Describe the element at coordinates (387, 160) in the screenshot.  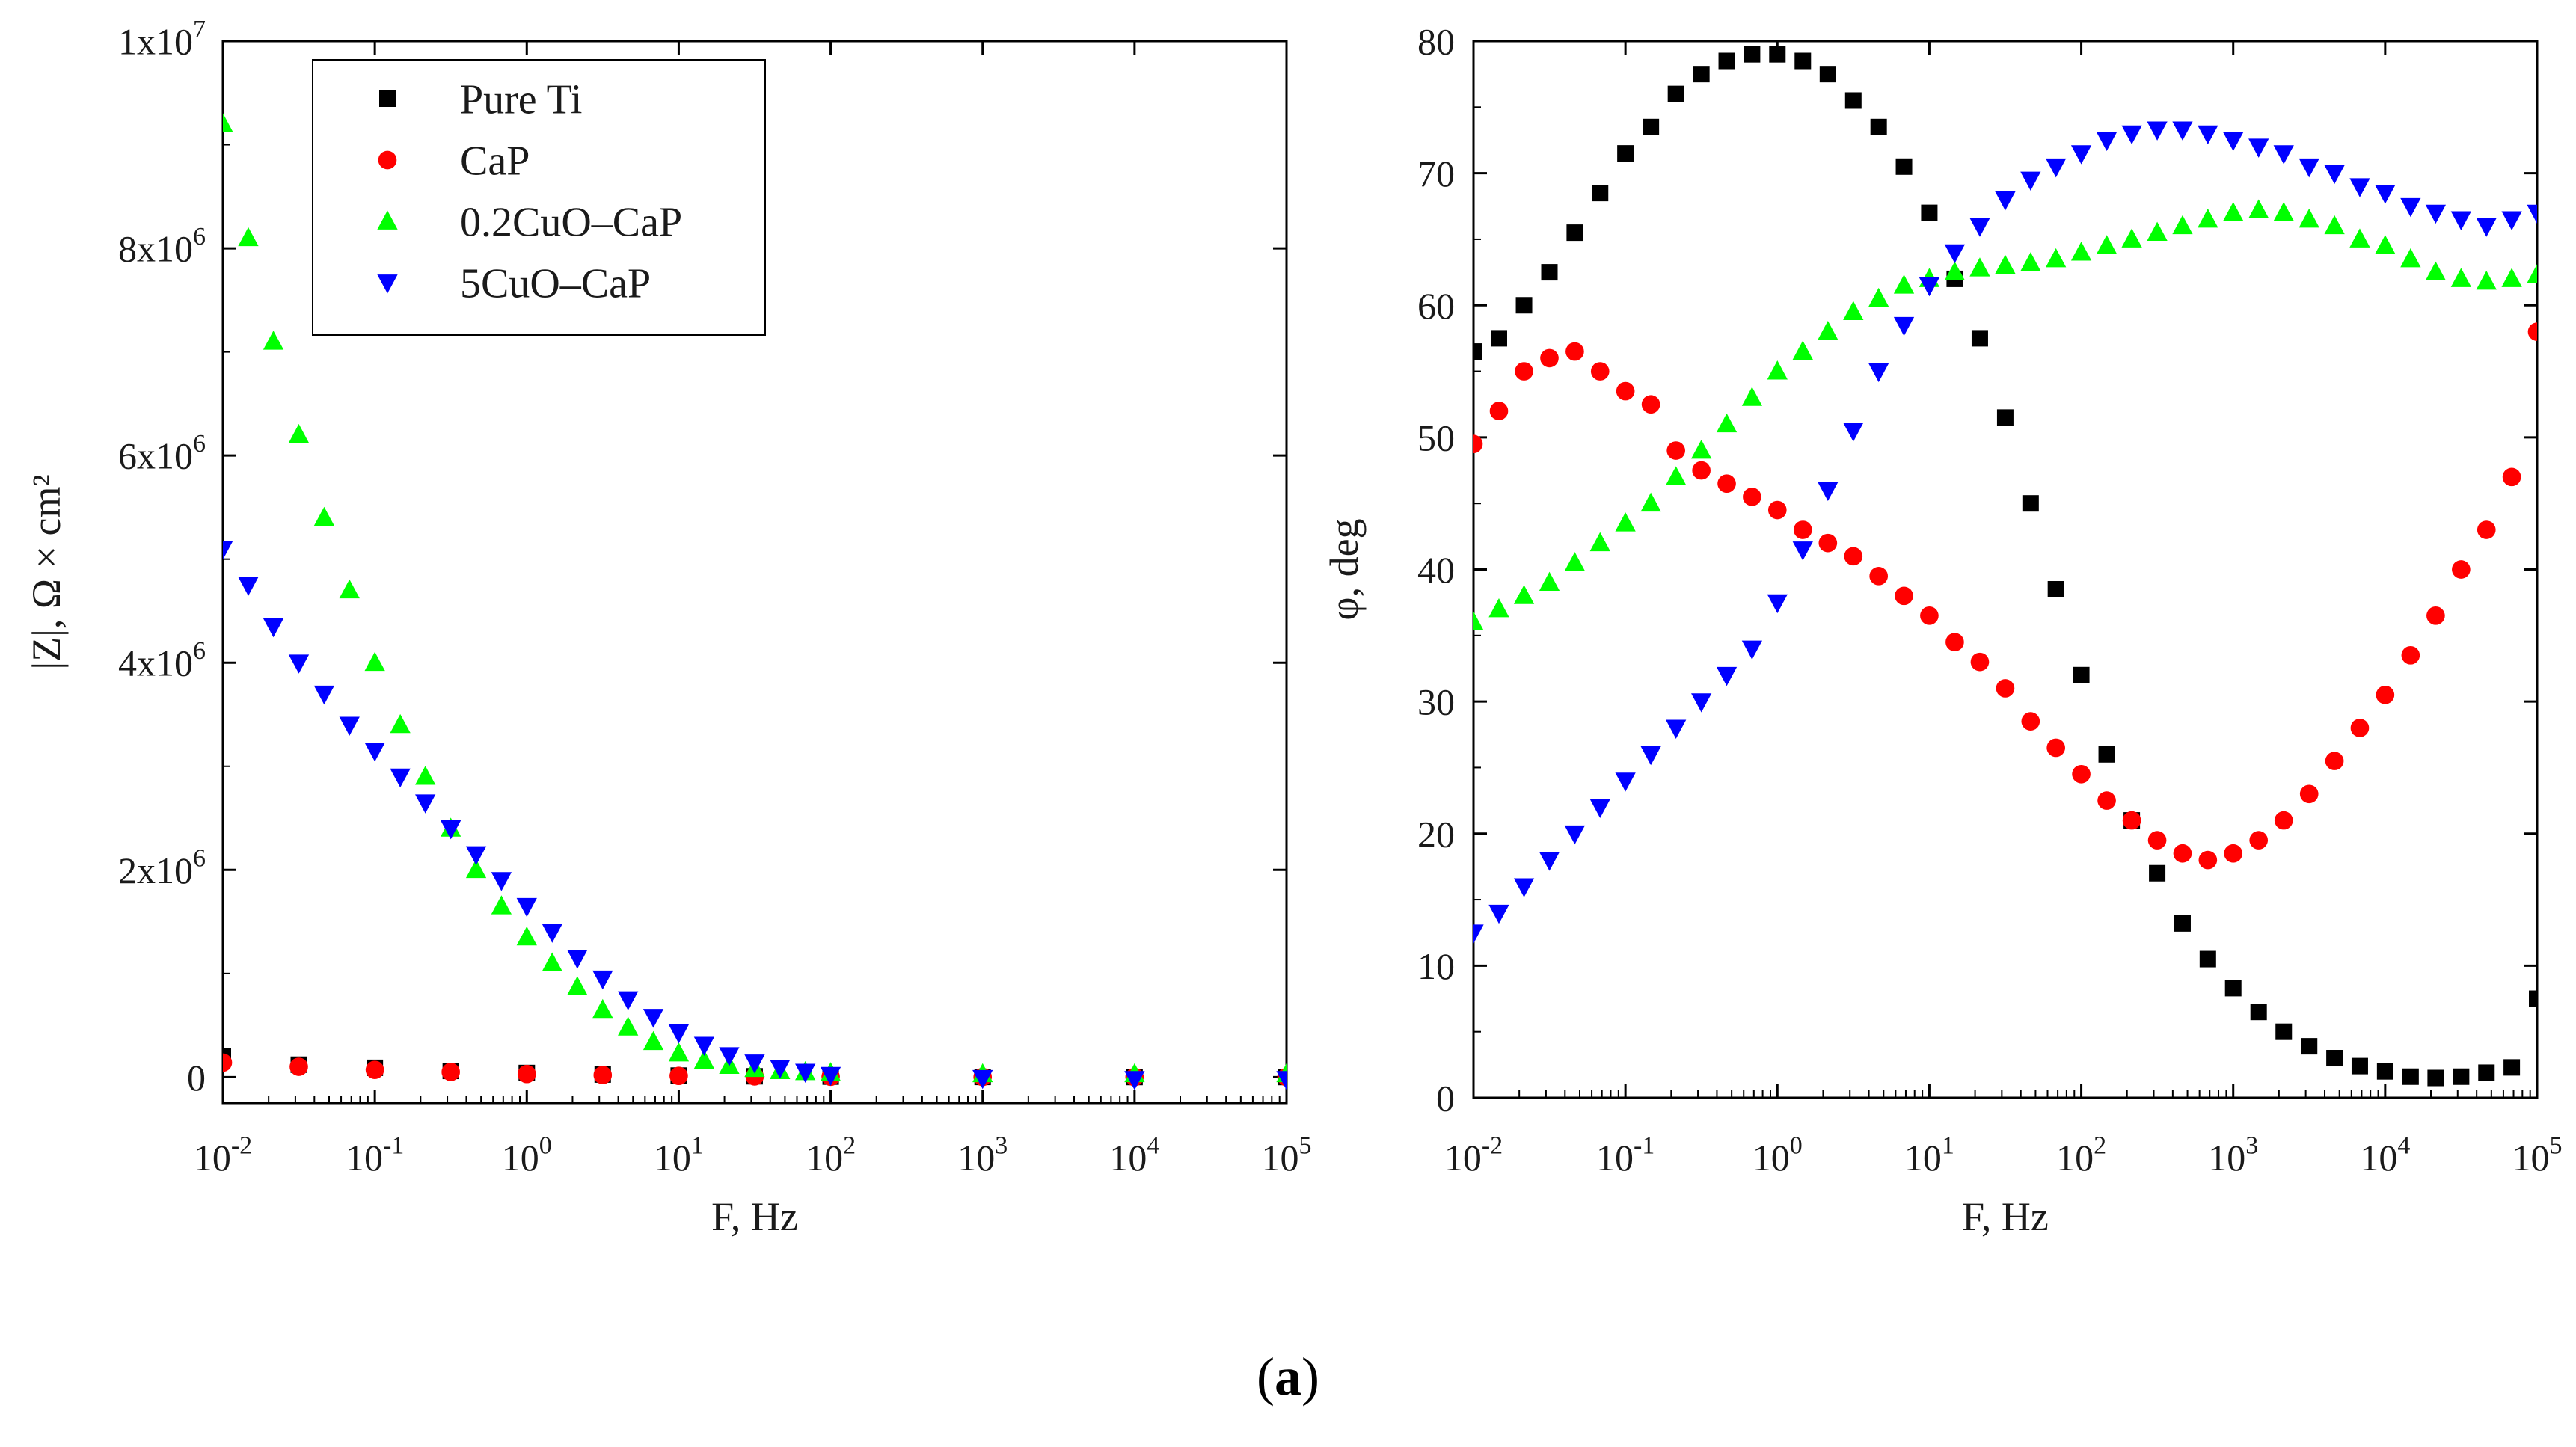
I see `legend-marker` at that location.